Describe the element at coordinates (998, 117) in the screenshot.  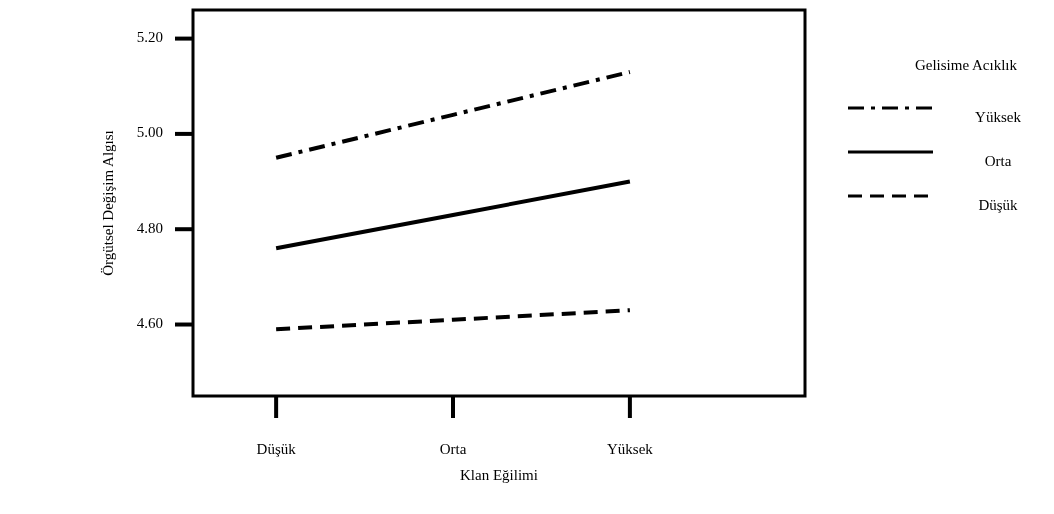
I see `text: Yüksek` at that location.